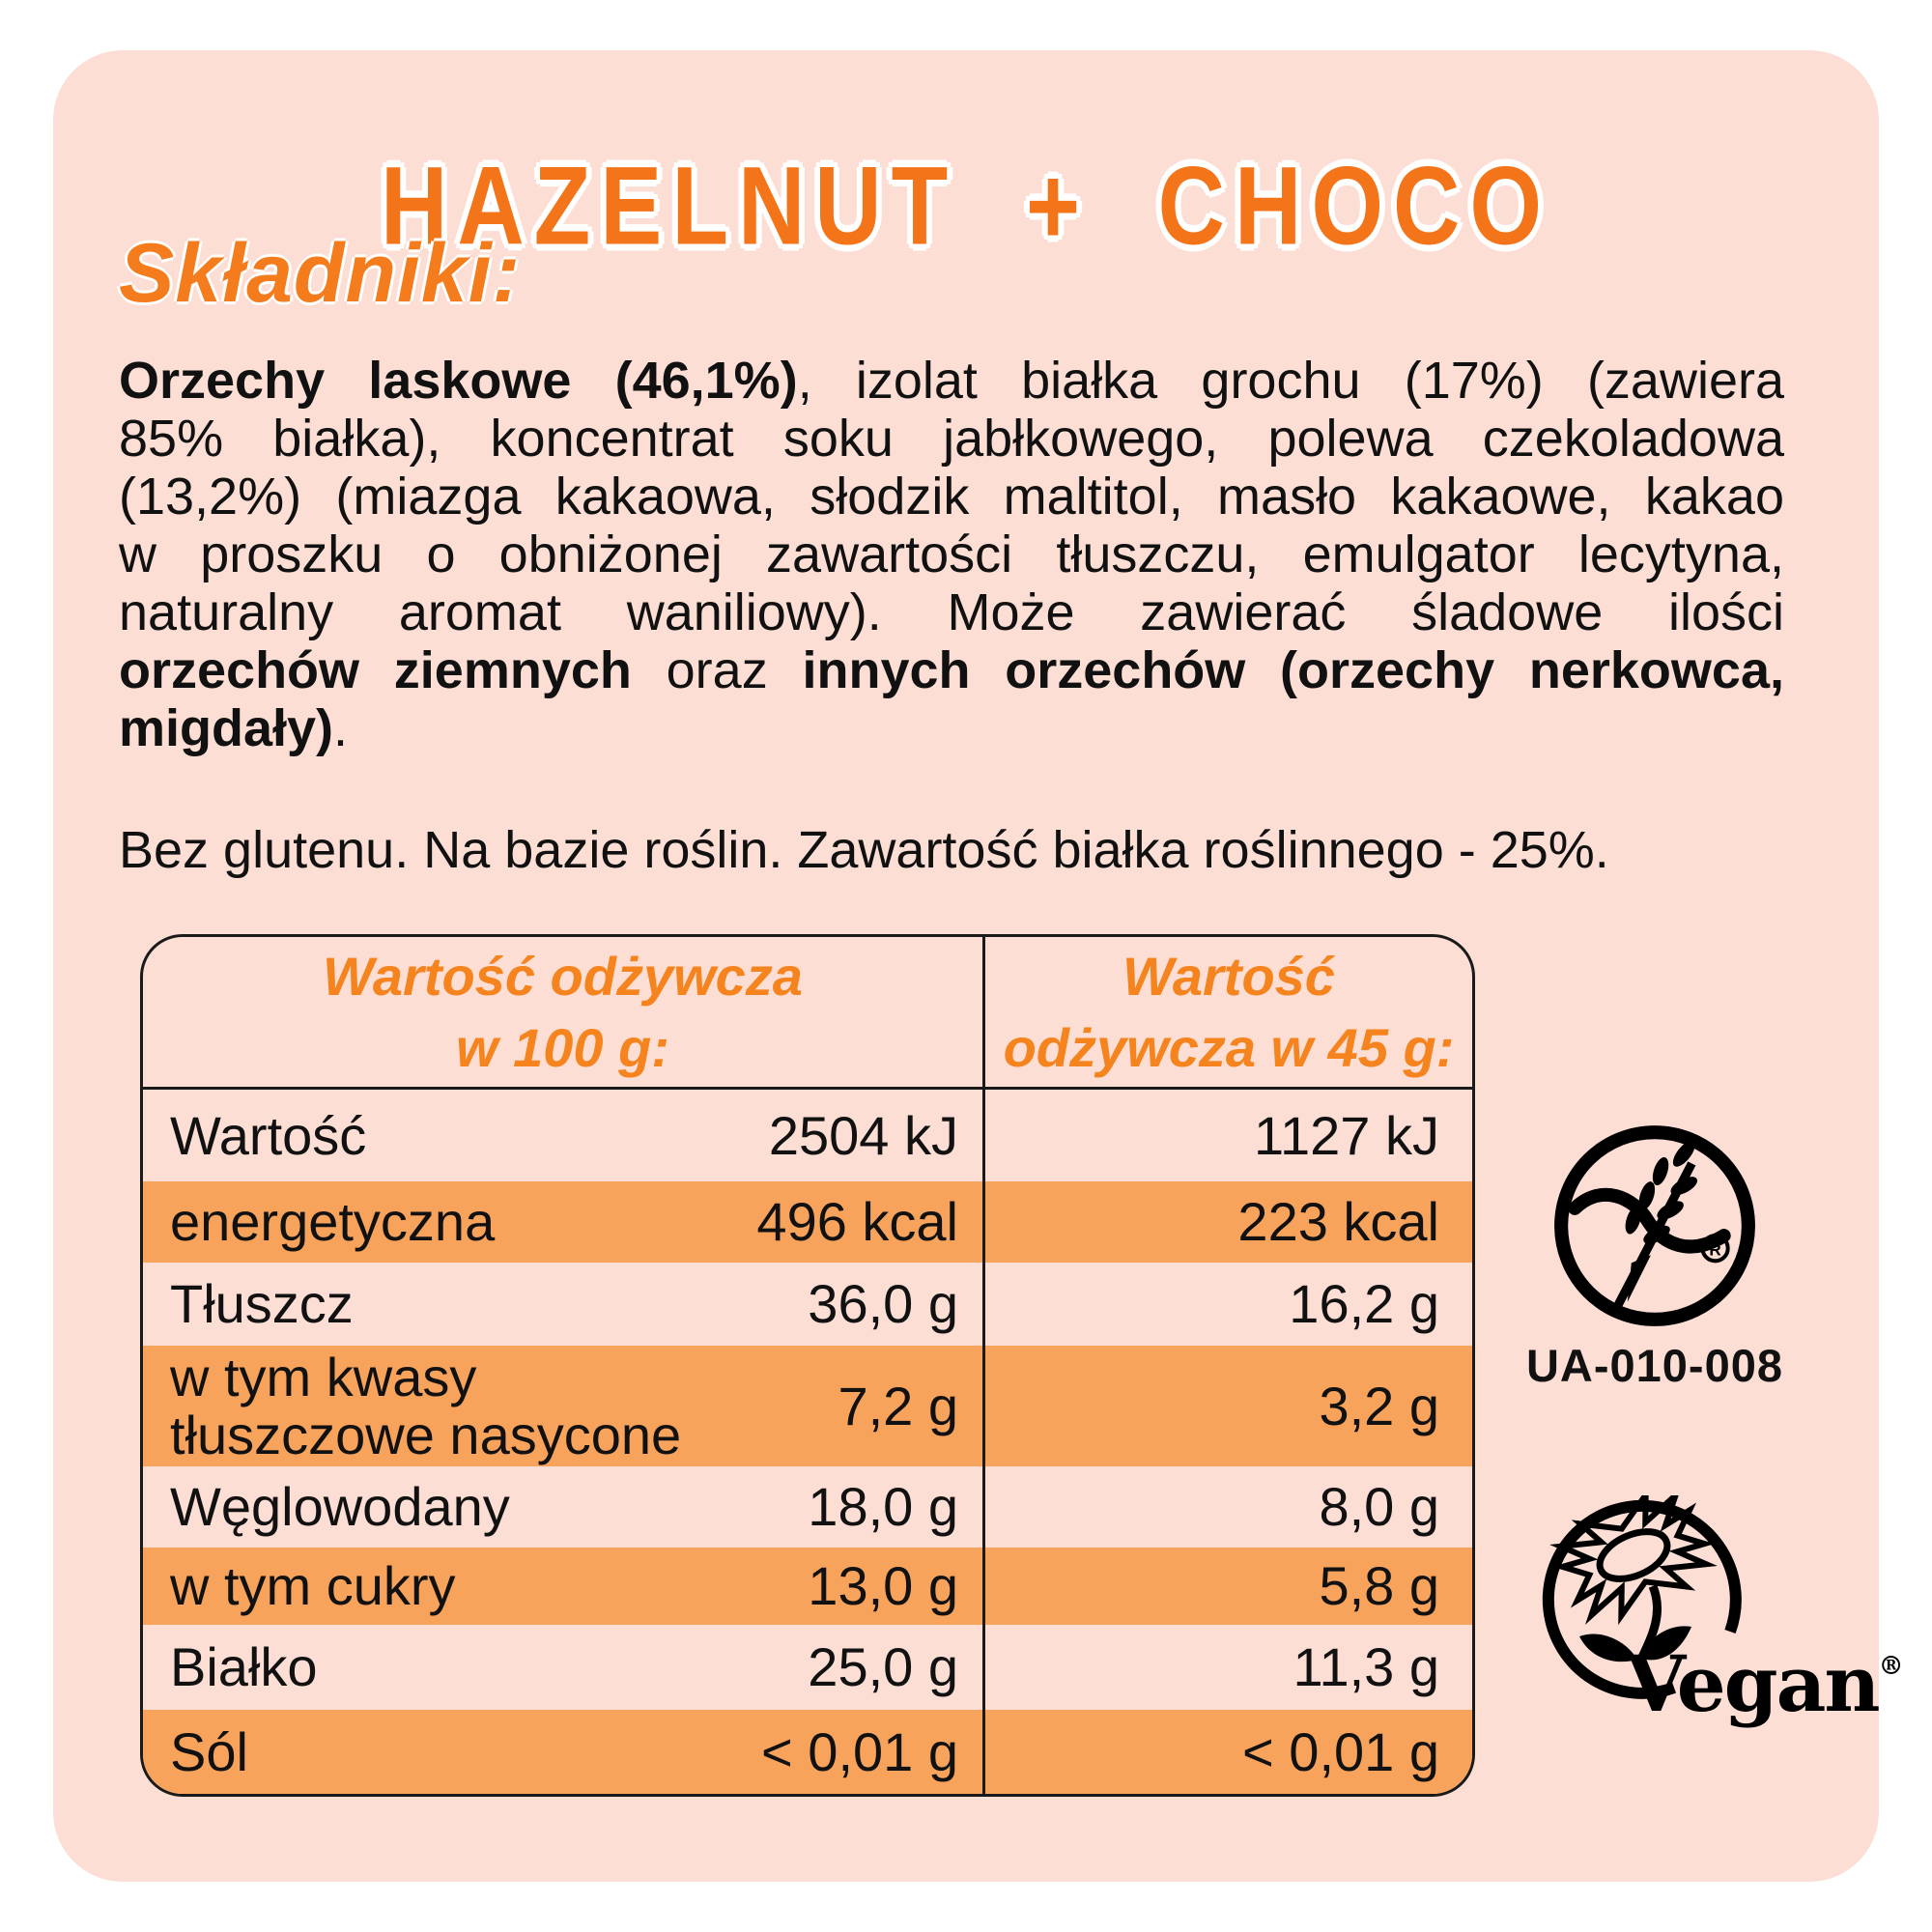 The height and width of the screenshot is (1932, 1932). Describe the element at coordinates (313, 1585) in the screenshot. I see `row-label: w tym cukry` at that location.